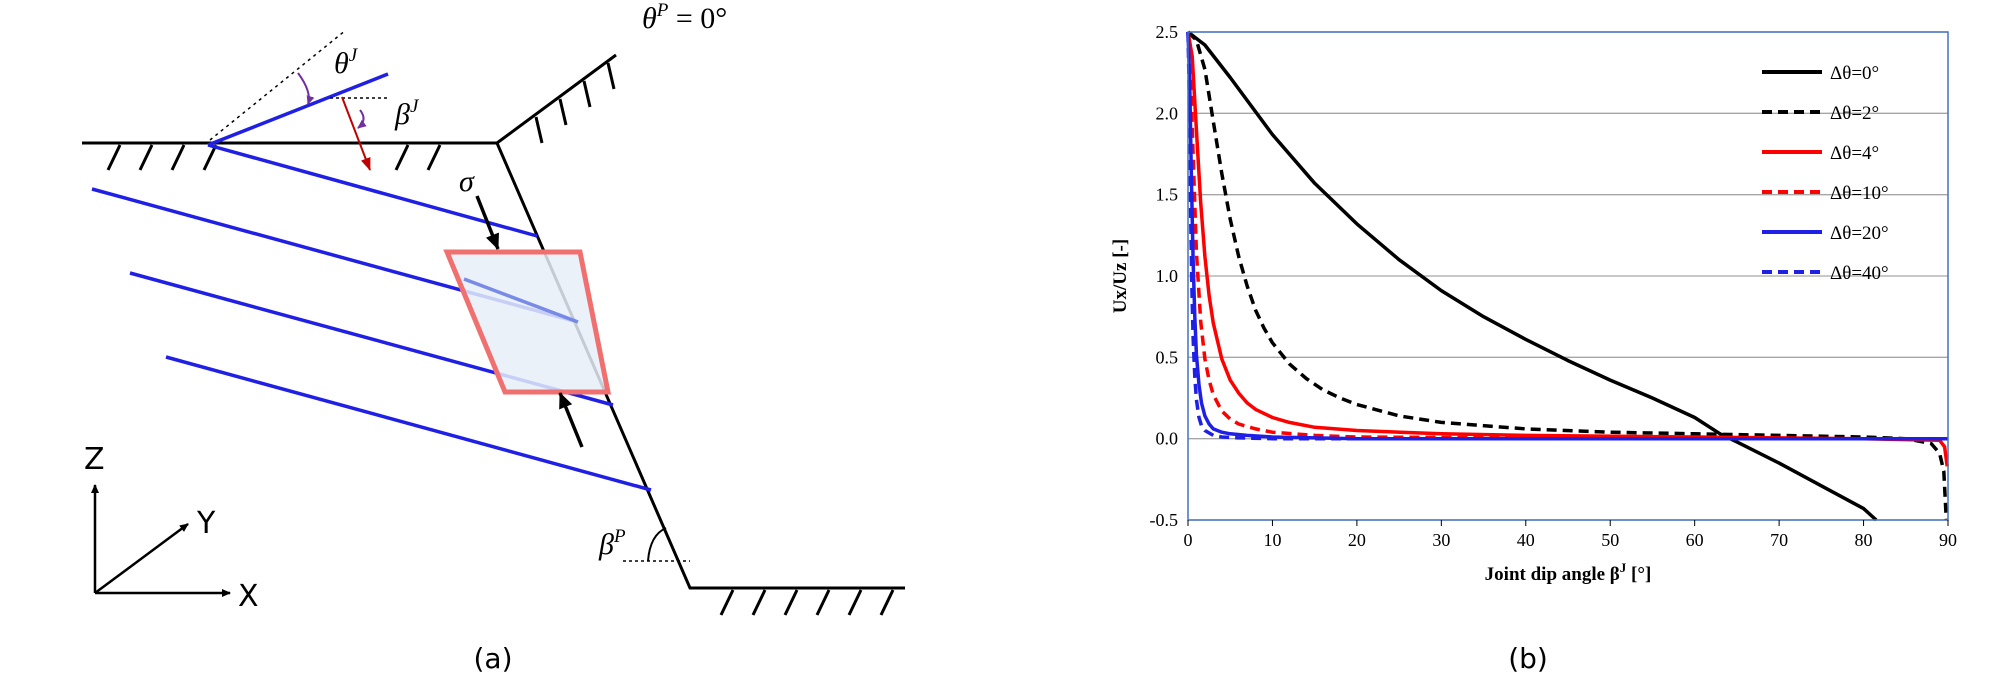 This screenshot has width=2008, height=679. What do you see at coordinates (306, 88) in the screenshot?
I see `theta-j-arc` at bounding box center [306, 88].